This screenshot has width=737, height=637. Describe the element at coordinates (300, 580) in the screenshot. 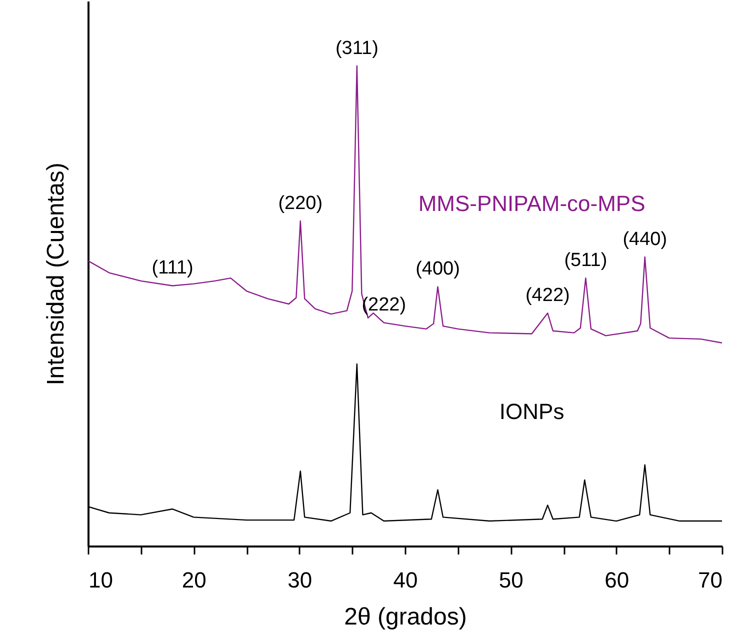

I see `x-tick-label: 30` at that location.